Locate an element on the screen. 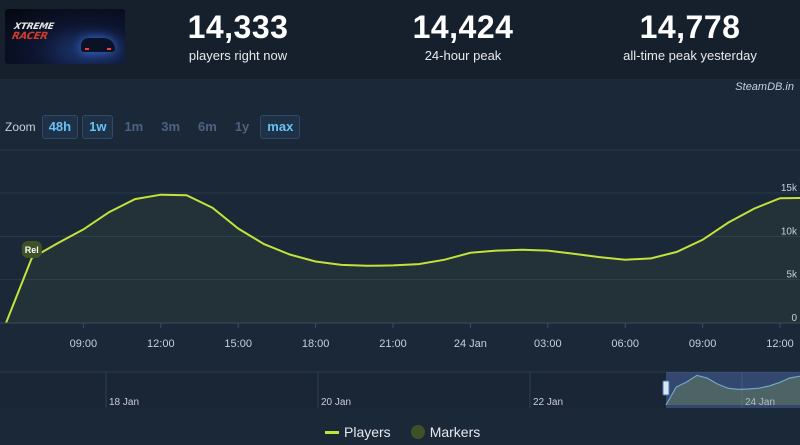  peak-24h-value: 14,424 is located at coordinates (463, 27).